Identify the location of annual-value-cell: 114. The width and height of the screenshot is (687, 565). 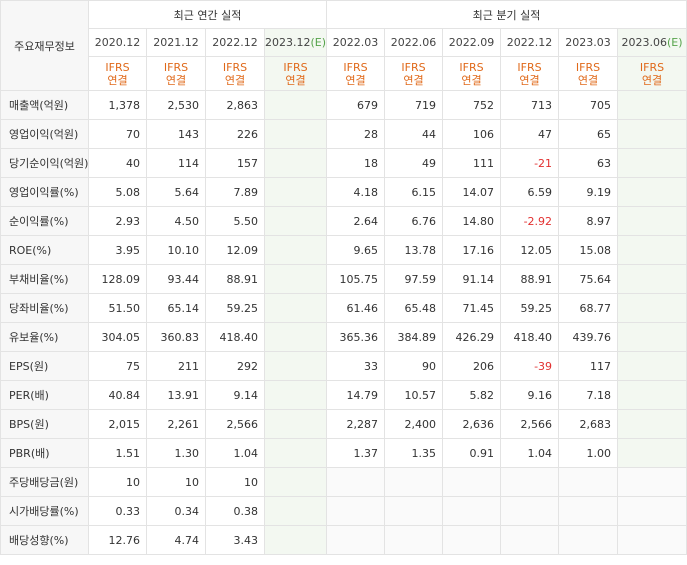
(176, 163).